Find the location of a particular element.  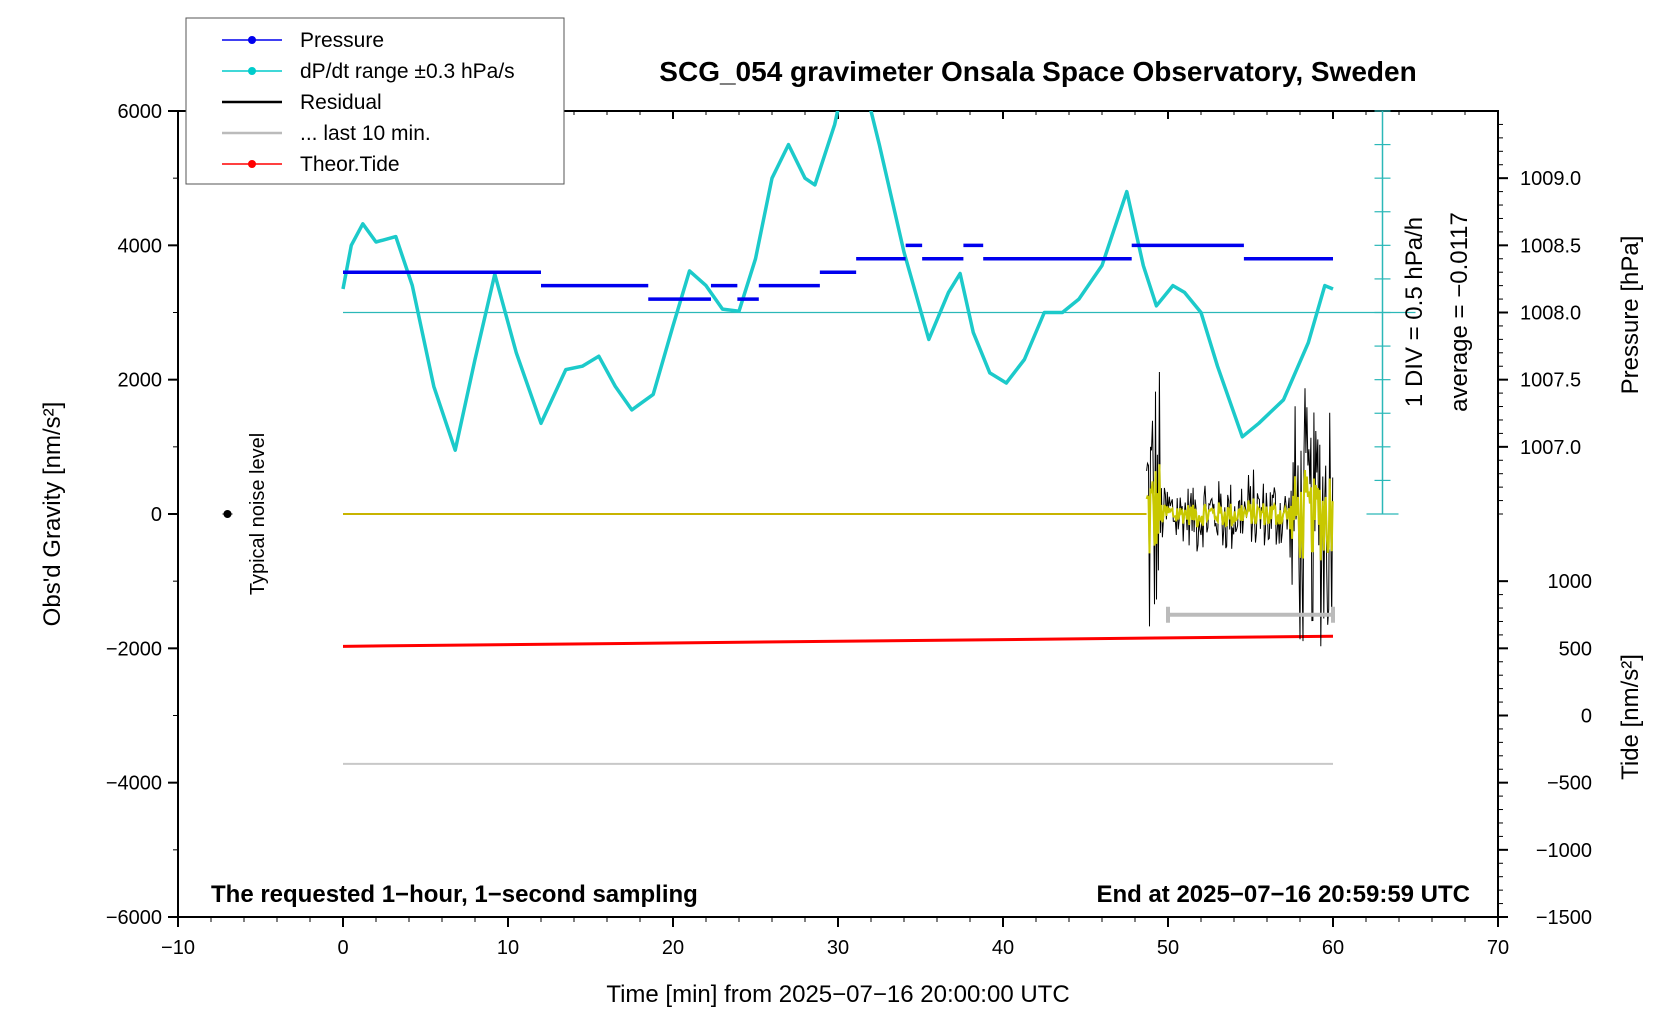

x-tick-label: 10 is located at coordinates (508, 948).